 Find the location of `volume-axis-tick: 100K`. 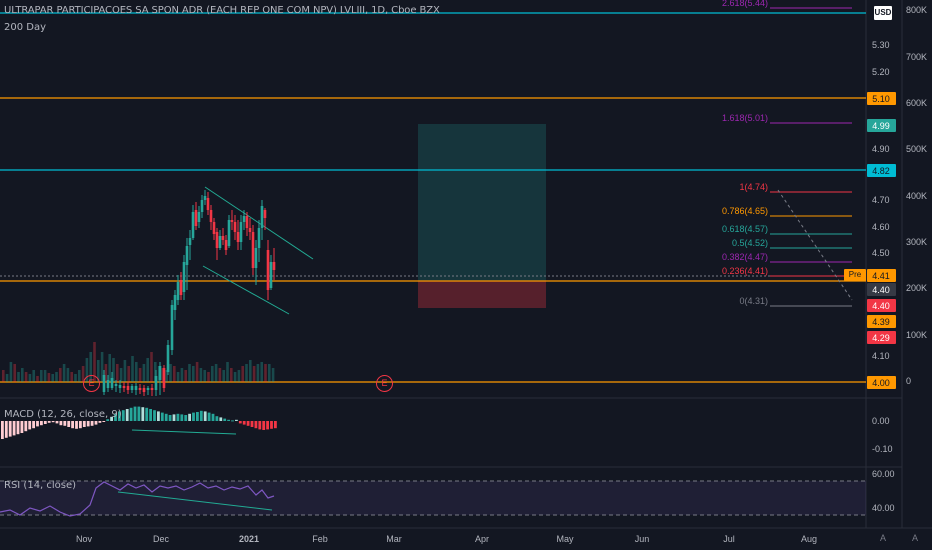

volume-axis-tick: 100K is located at coordinates (916, 335).